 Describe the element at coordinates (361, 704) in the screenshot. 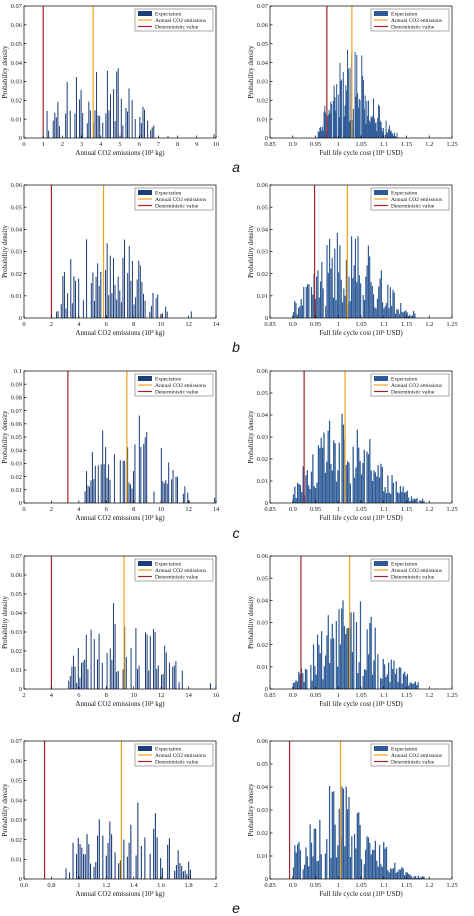

I see `x-axis-label: Full life cycle cost (10⁵ USD)` at that location.